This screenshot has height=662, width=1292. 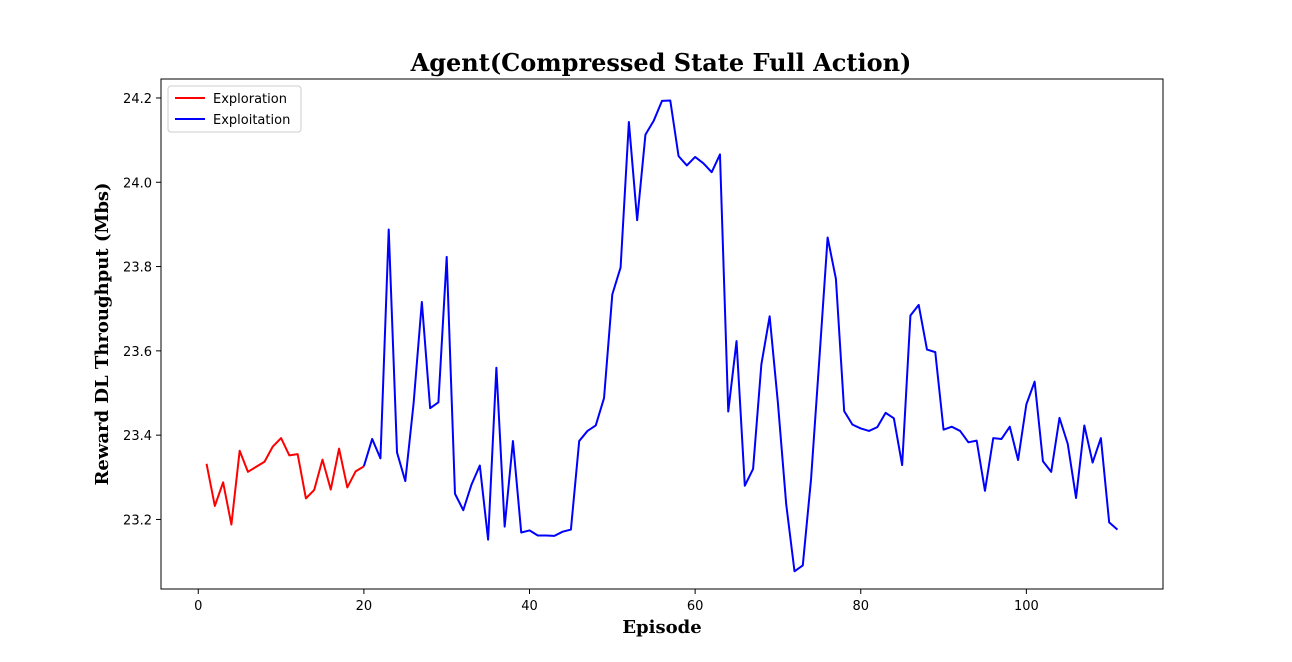 I want to click on x-tick-label: 40, so click(x=529, y=606).